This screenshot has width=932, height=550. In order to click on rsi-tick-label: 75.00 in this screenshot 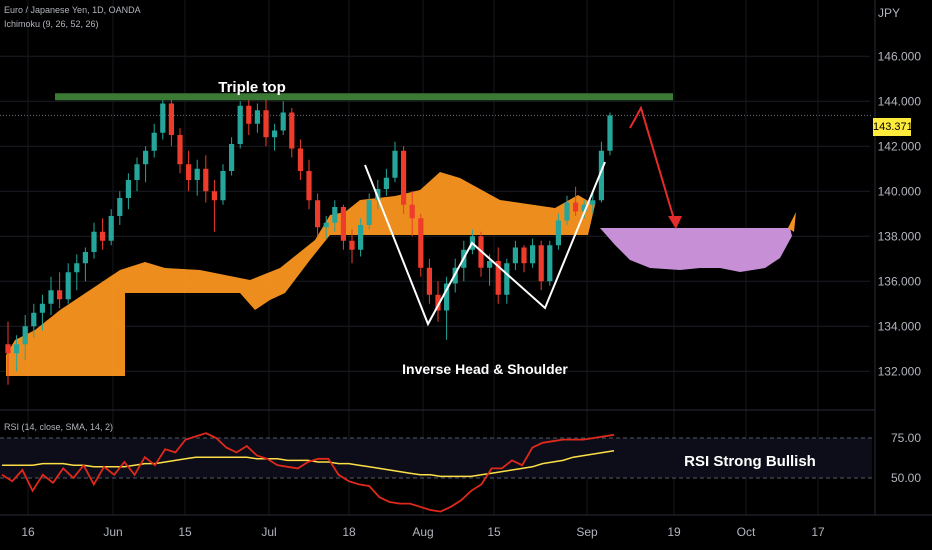, I will do `click(906, 438)`.